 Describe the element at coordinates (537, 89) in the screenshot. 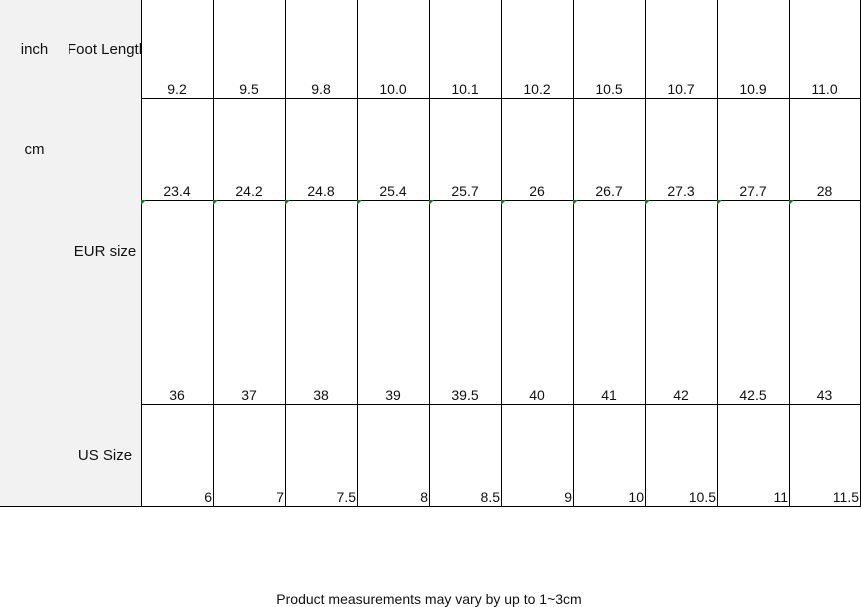

I see `value-text: 10.2` at that location.